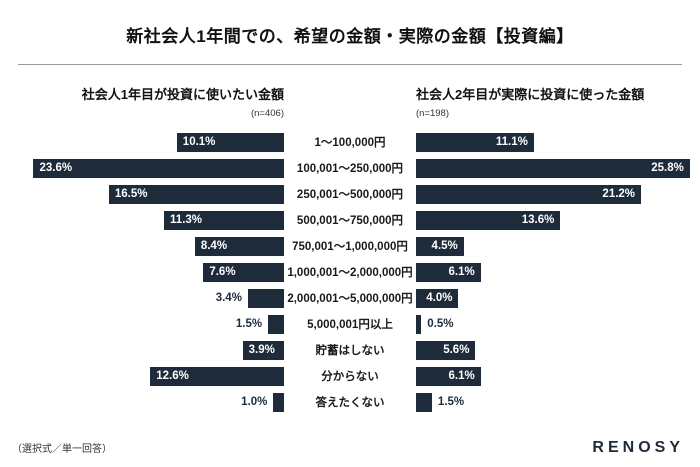 The width and height of the screenshot is (700, 467). Describe the element at coordinates (214, 245) in the screenshot. I see `value-label: 8.4%` at that location.